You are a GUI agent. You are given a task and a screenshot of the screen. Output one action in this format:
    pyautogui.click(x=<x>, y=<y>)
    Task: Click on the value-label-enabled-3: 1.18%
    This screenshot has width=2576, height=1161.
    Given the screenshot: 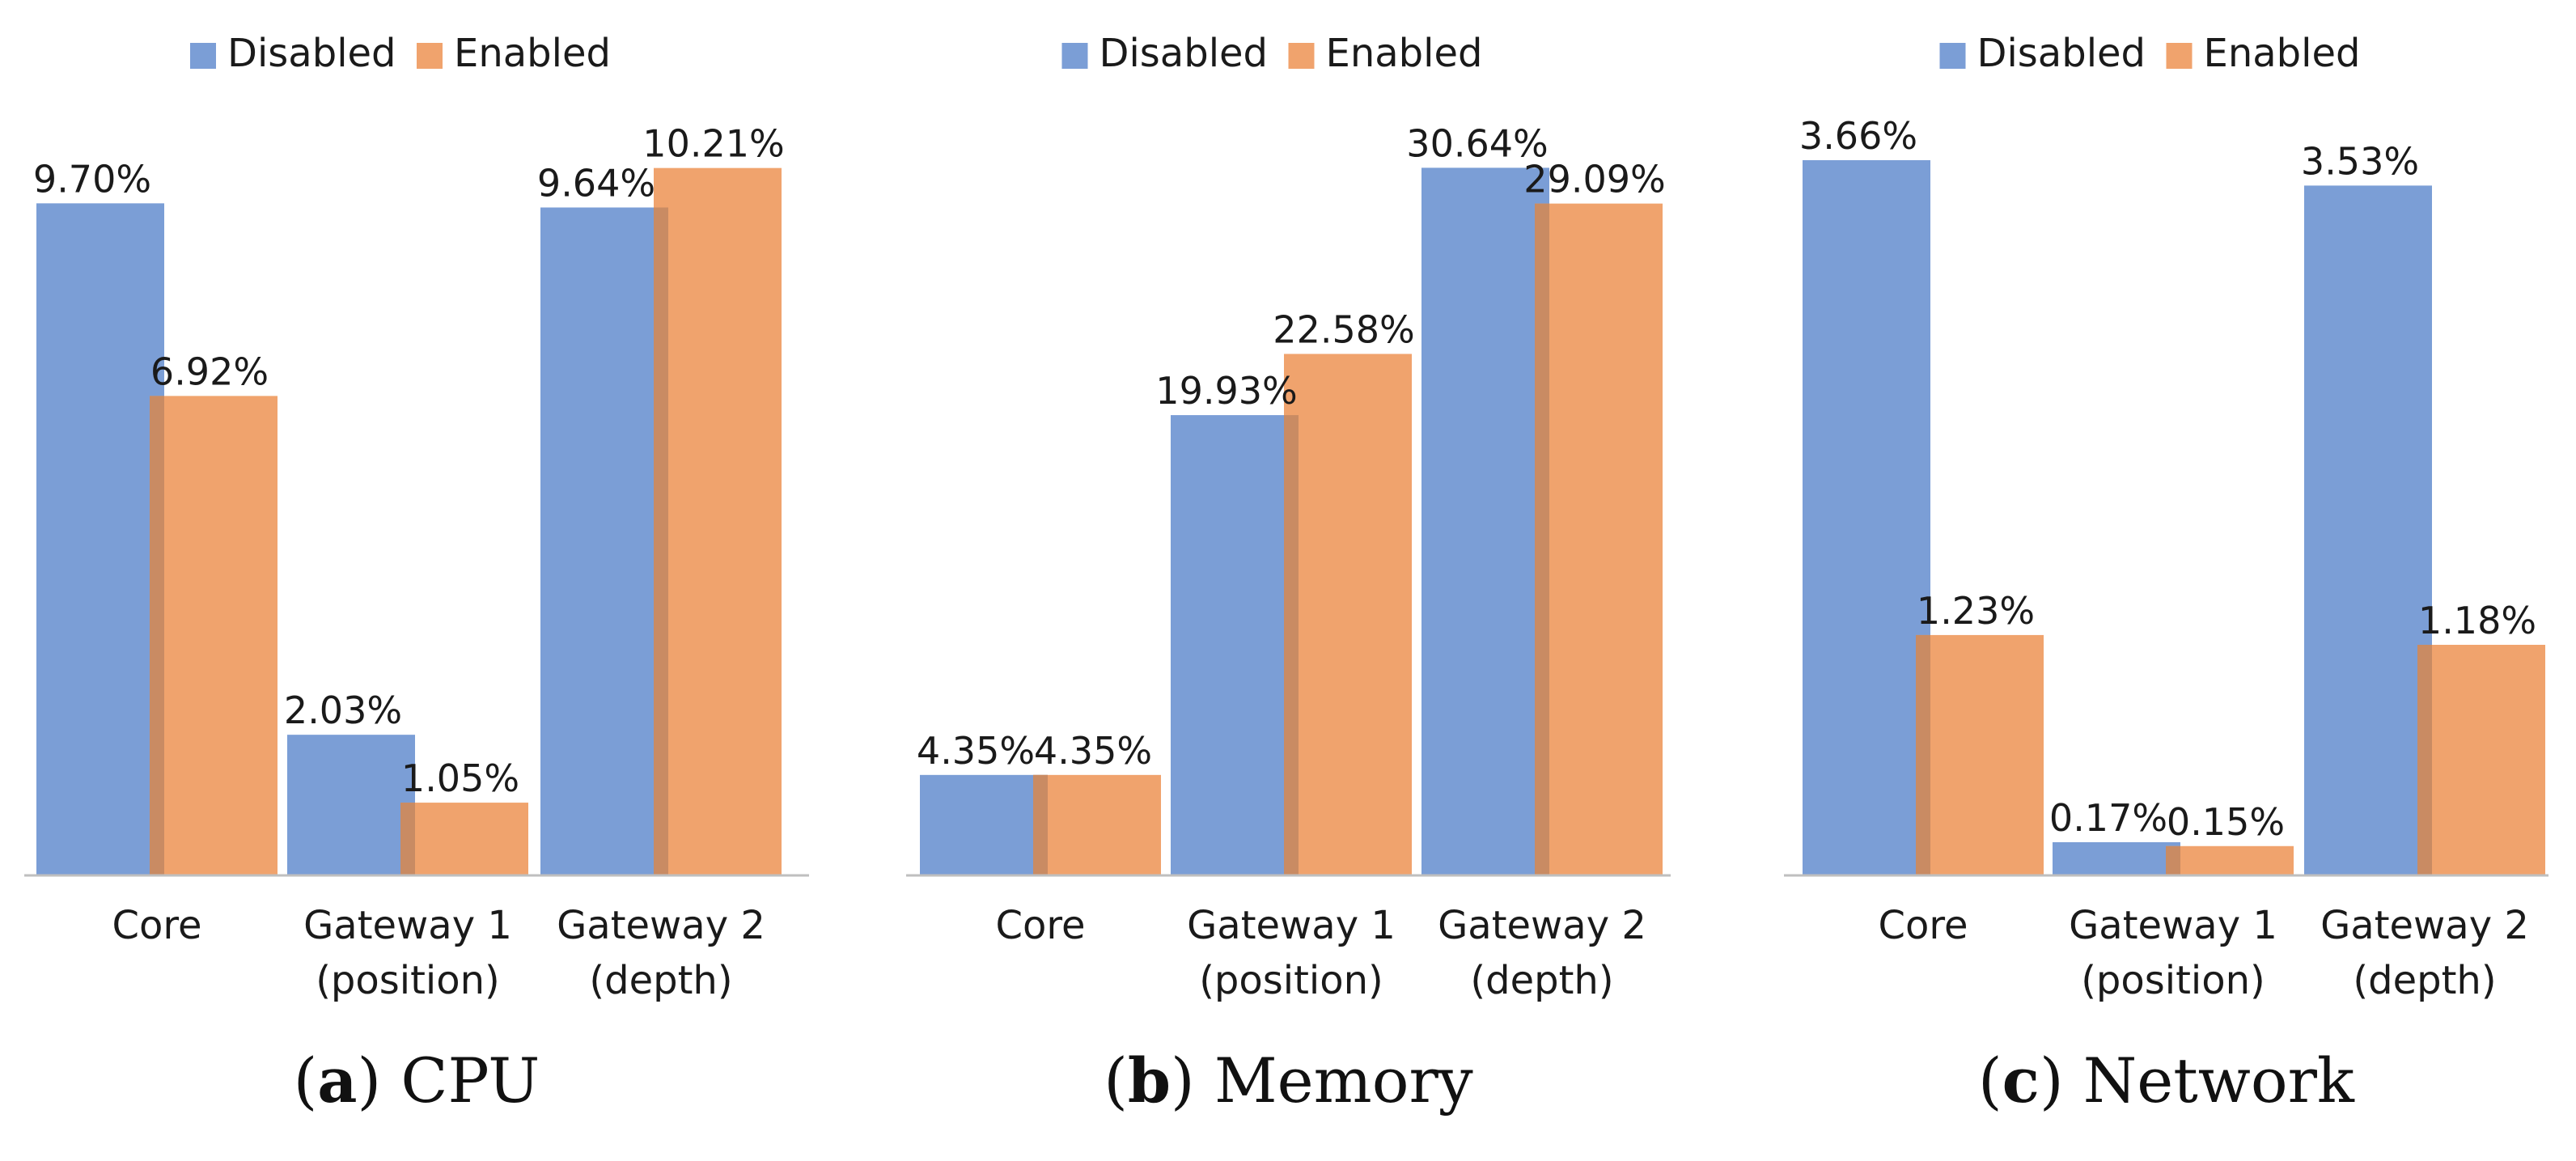 What is the action you would take?
    pyautogui.click(x=2477, y=621)
    